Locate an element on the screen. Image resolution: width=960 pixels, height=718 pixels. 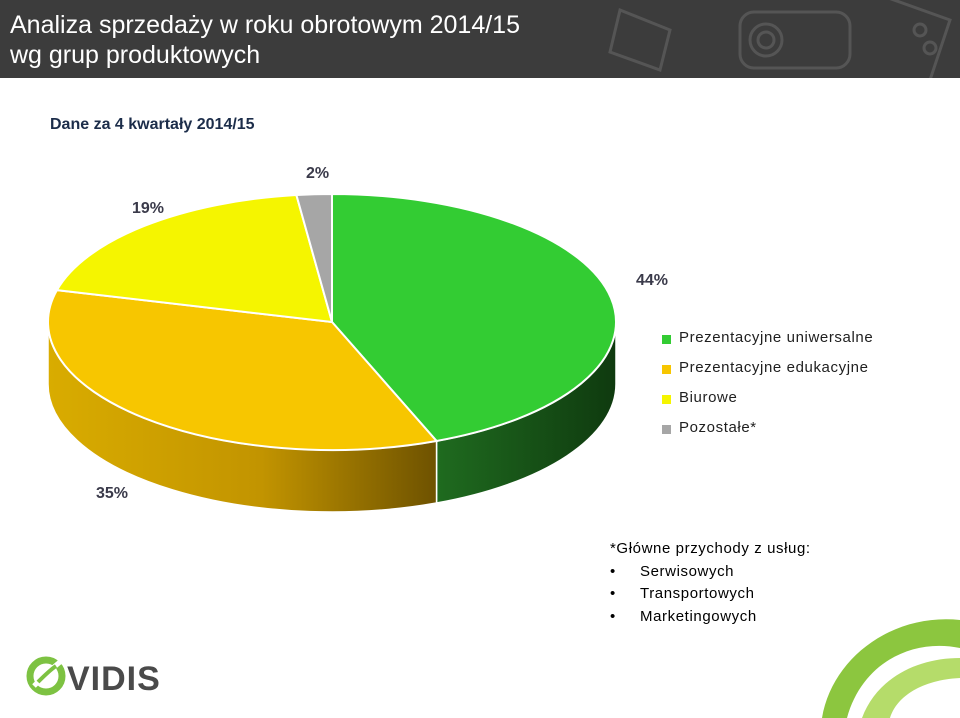
list-item-label: Transportowych is located at coordinates (697, 593).